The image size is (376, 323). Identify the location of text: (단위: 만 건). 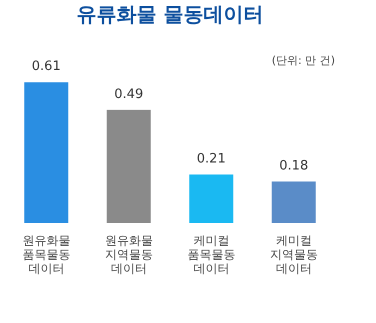
(303, 60).